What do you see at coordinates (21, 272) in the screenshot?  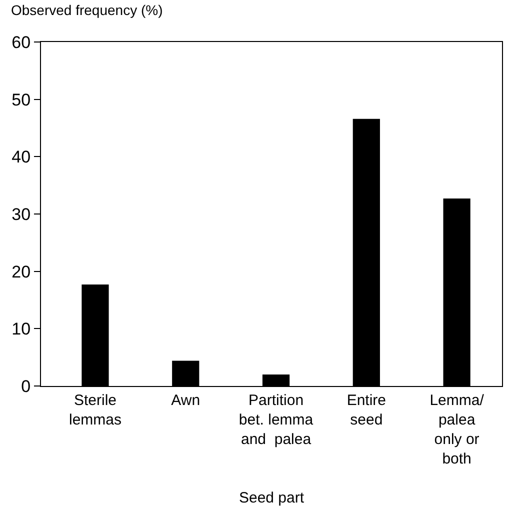 I see `y-tick-label: 20` at bounding box center [21, 272].